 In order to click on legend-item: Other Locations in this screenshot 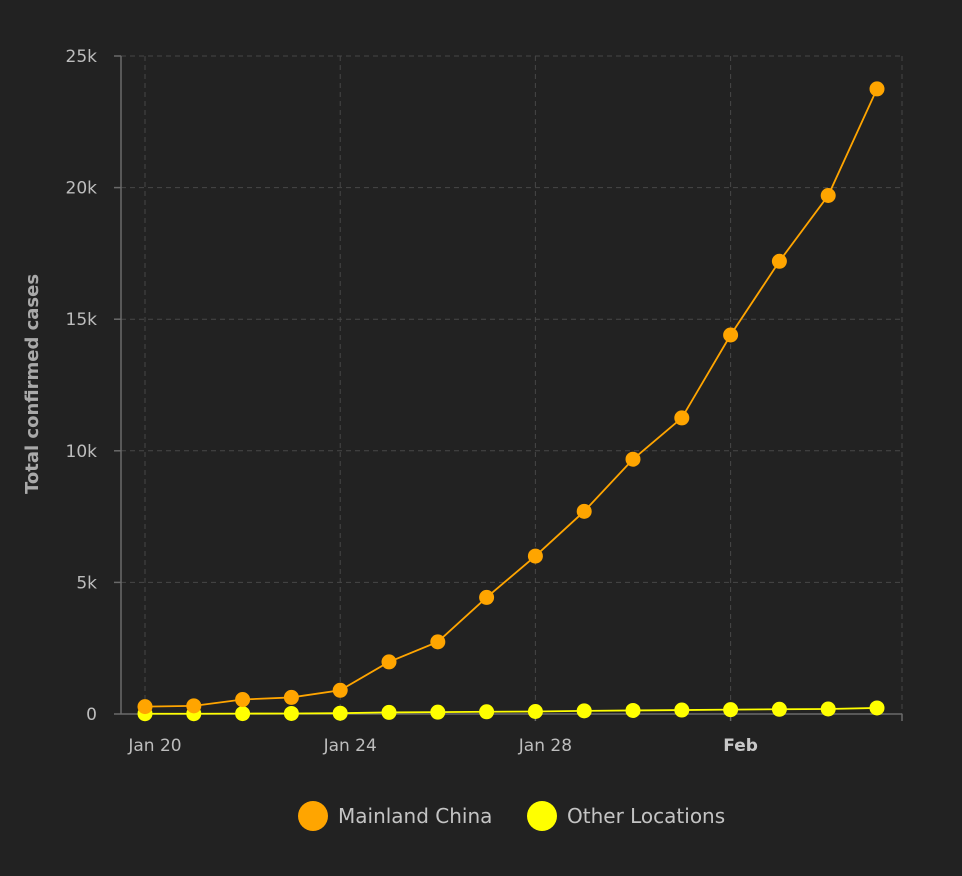, I will do `click(626, 816)`.